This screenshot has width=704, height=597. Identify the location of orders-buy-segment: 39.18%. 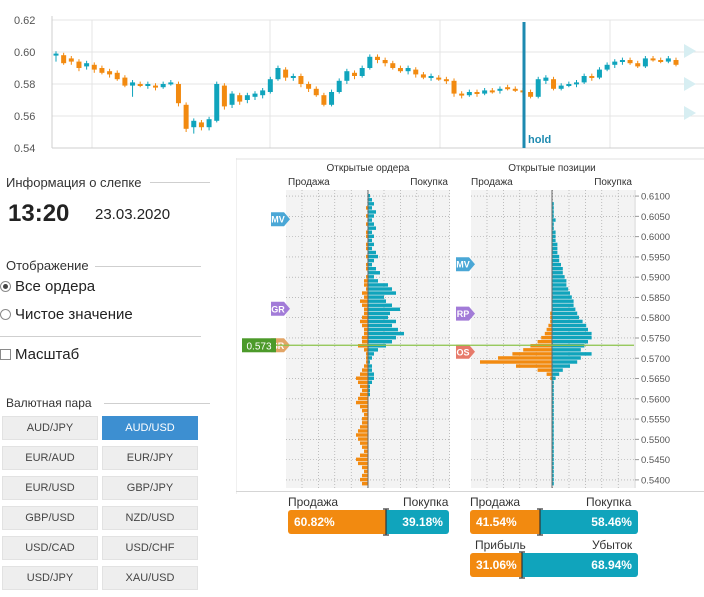
(417, 522).